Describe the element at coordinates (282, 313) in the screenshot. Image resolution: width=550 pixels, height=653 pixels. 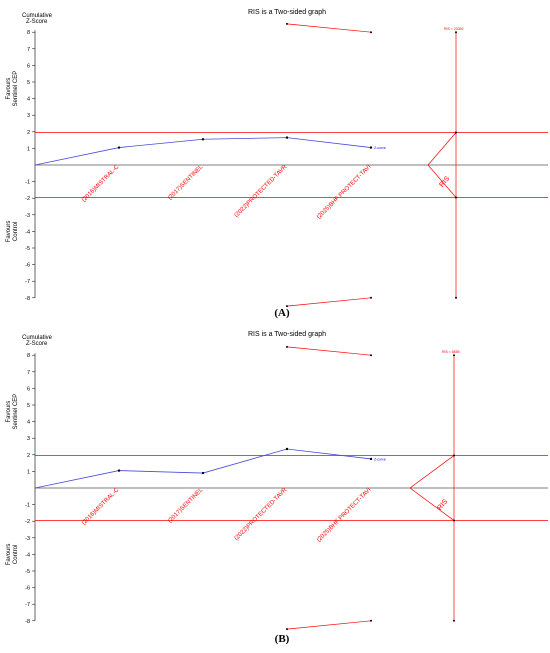
I see `panel-label: (A)` at that location.